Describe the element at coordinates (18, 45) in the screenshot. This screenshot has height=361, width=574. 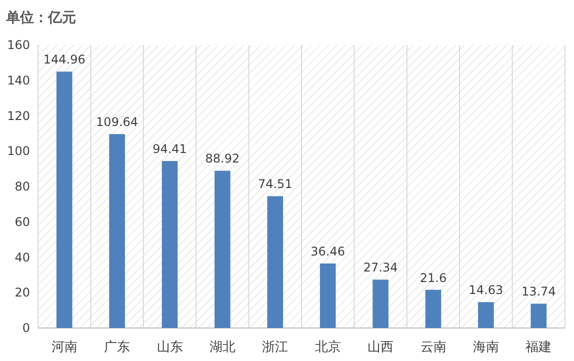
I see `y-tick-label: 160` at that location.